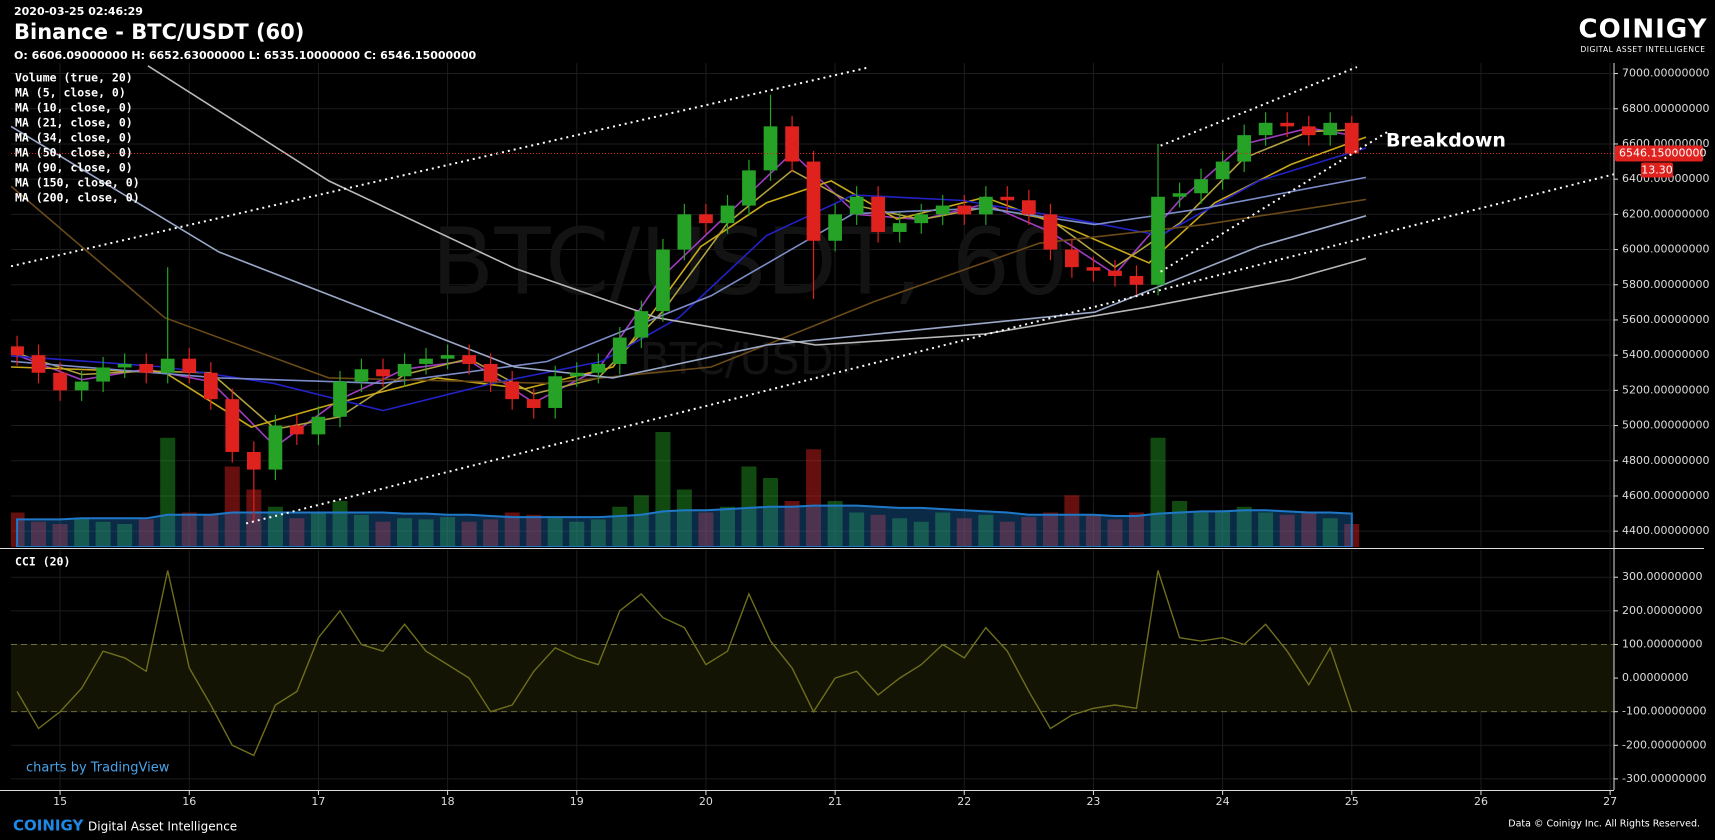 This screenshot has width=1715, height=840. What do you see at coordinates (706, 801) in the screenshot?
I see `x-tick-label: 20` at bounding box center [706, 801].